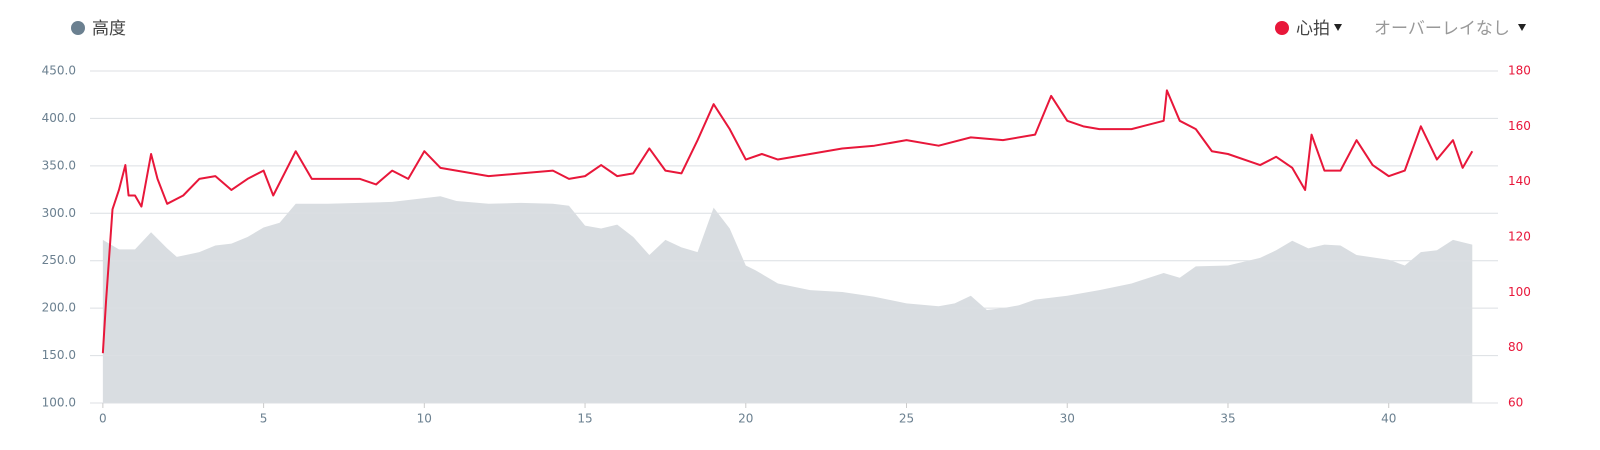 This screenshot has width=1600, height=450. Describe the element at coordinates (1519, 71) in the screenshot. I see `y2-tick-label: 180` at that location.